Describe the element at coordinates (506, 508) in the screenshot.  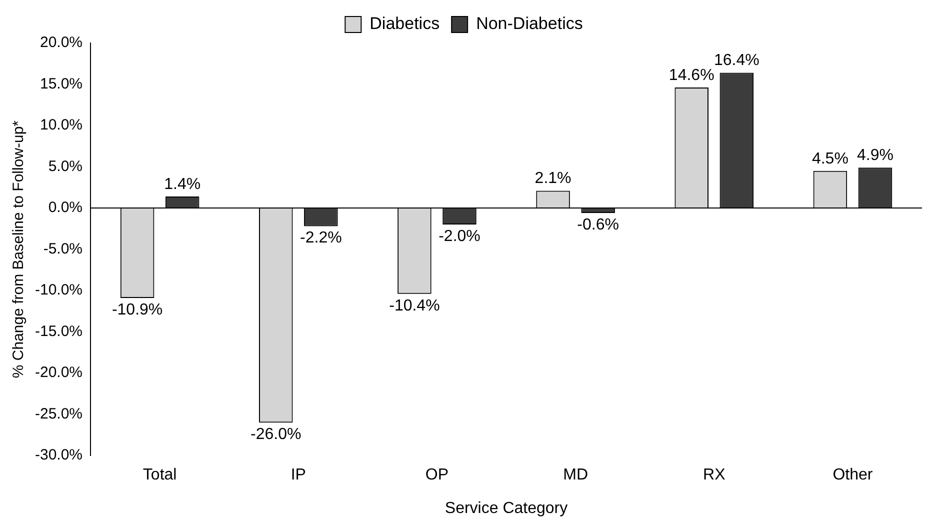
I see `x-axis-title: Service Category` at that location.